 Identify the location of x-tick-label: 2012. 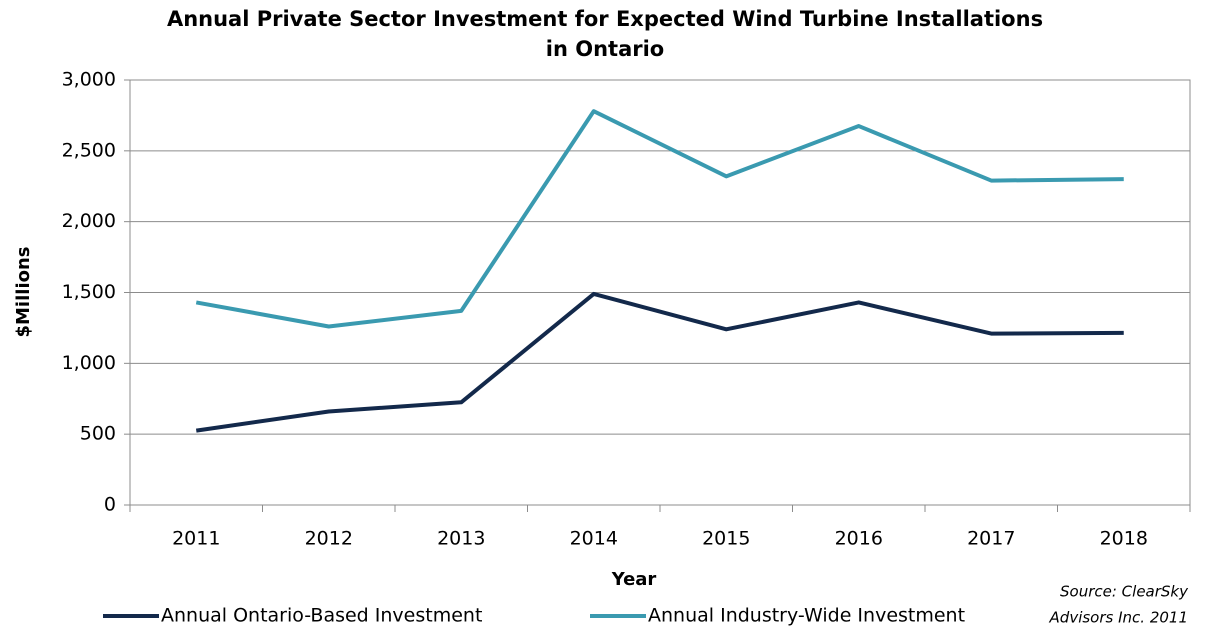
(329, 539).